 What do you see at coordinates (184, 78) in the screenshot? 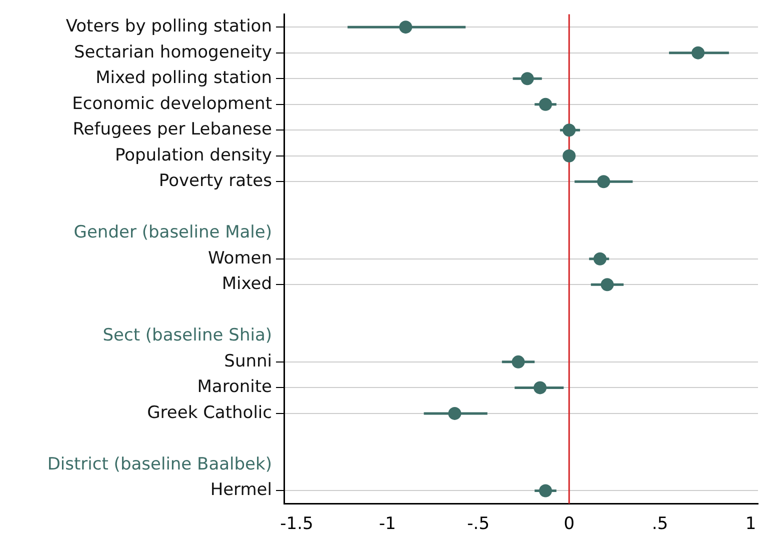
I see `y-tick-label: Mixed polling station` at bounding box center [184, 78].